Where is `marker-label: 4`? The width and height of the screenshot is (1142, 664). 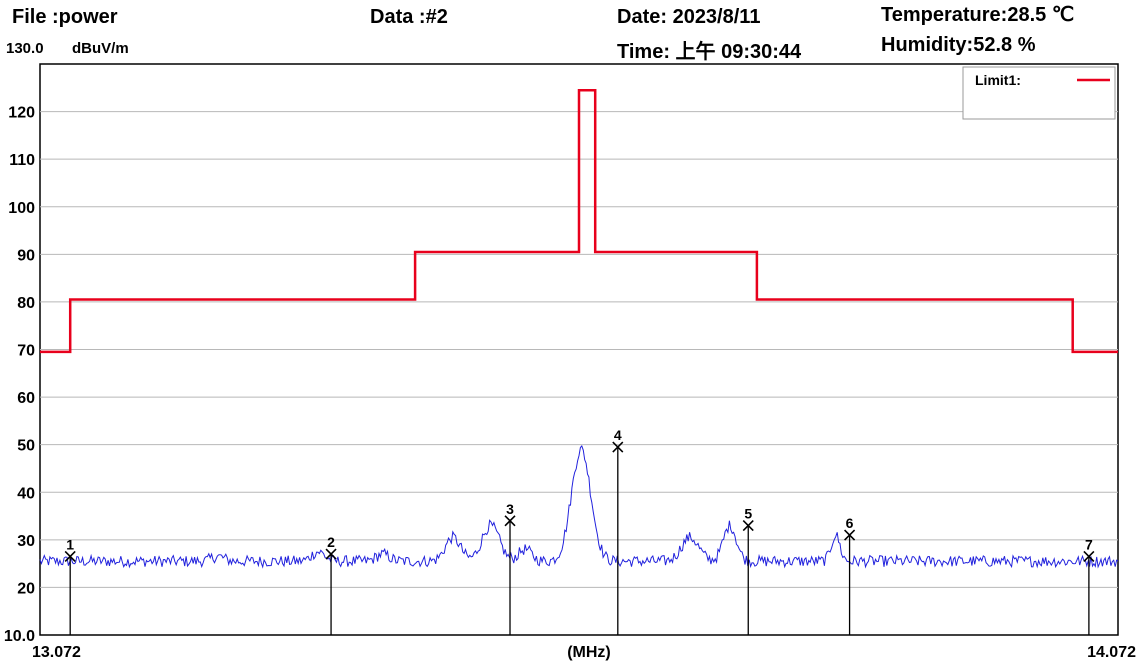
marker-label: 4 is located at coordinates (618, 435).